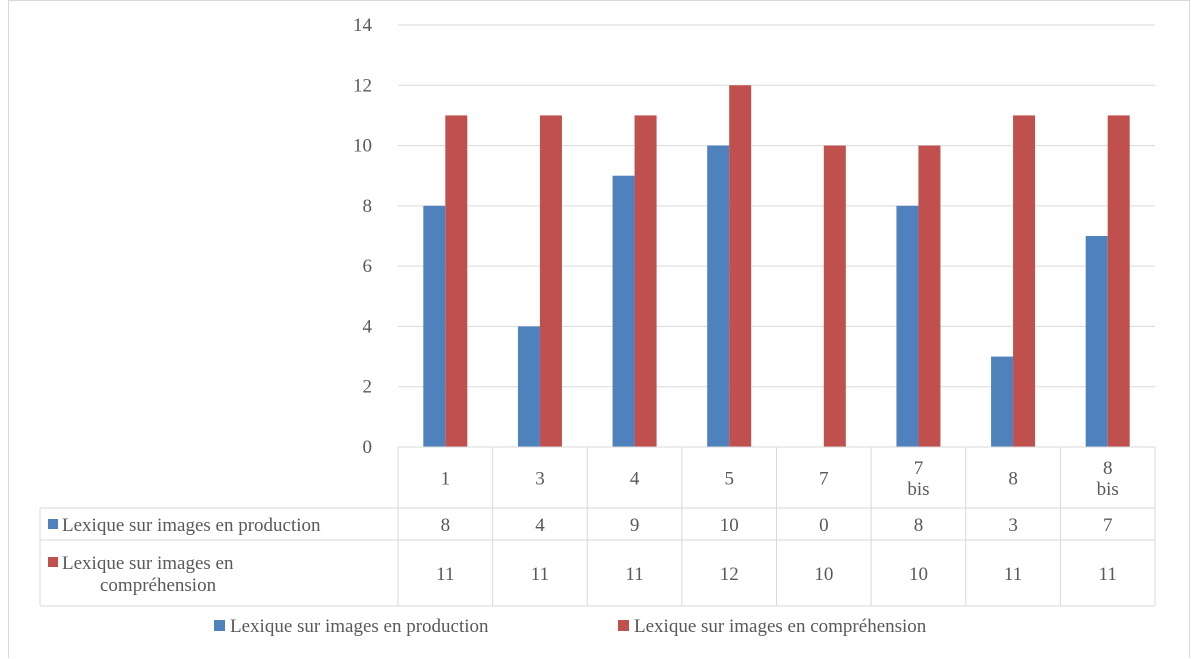  I want to click on table-value: 3, so click(1013, 525).